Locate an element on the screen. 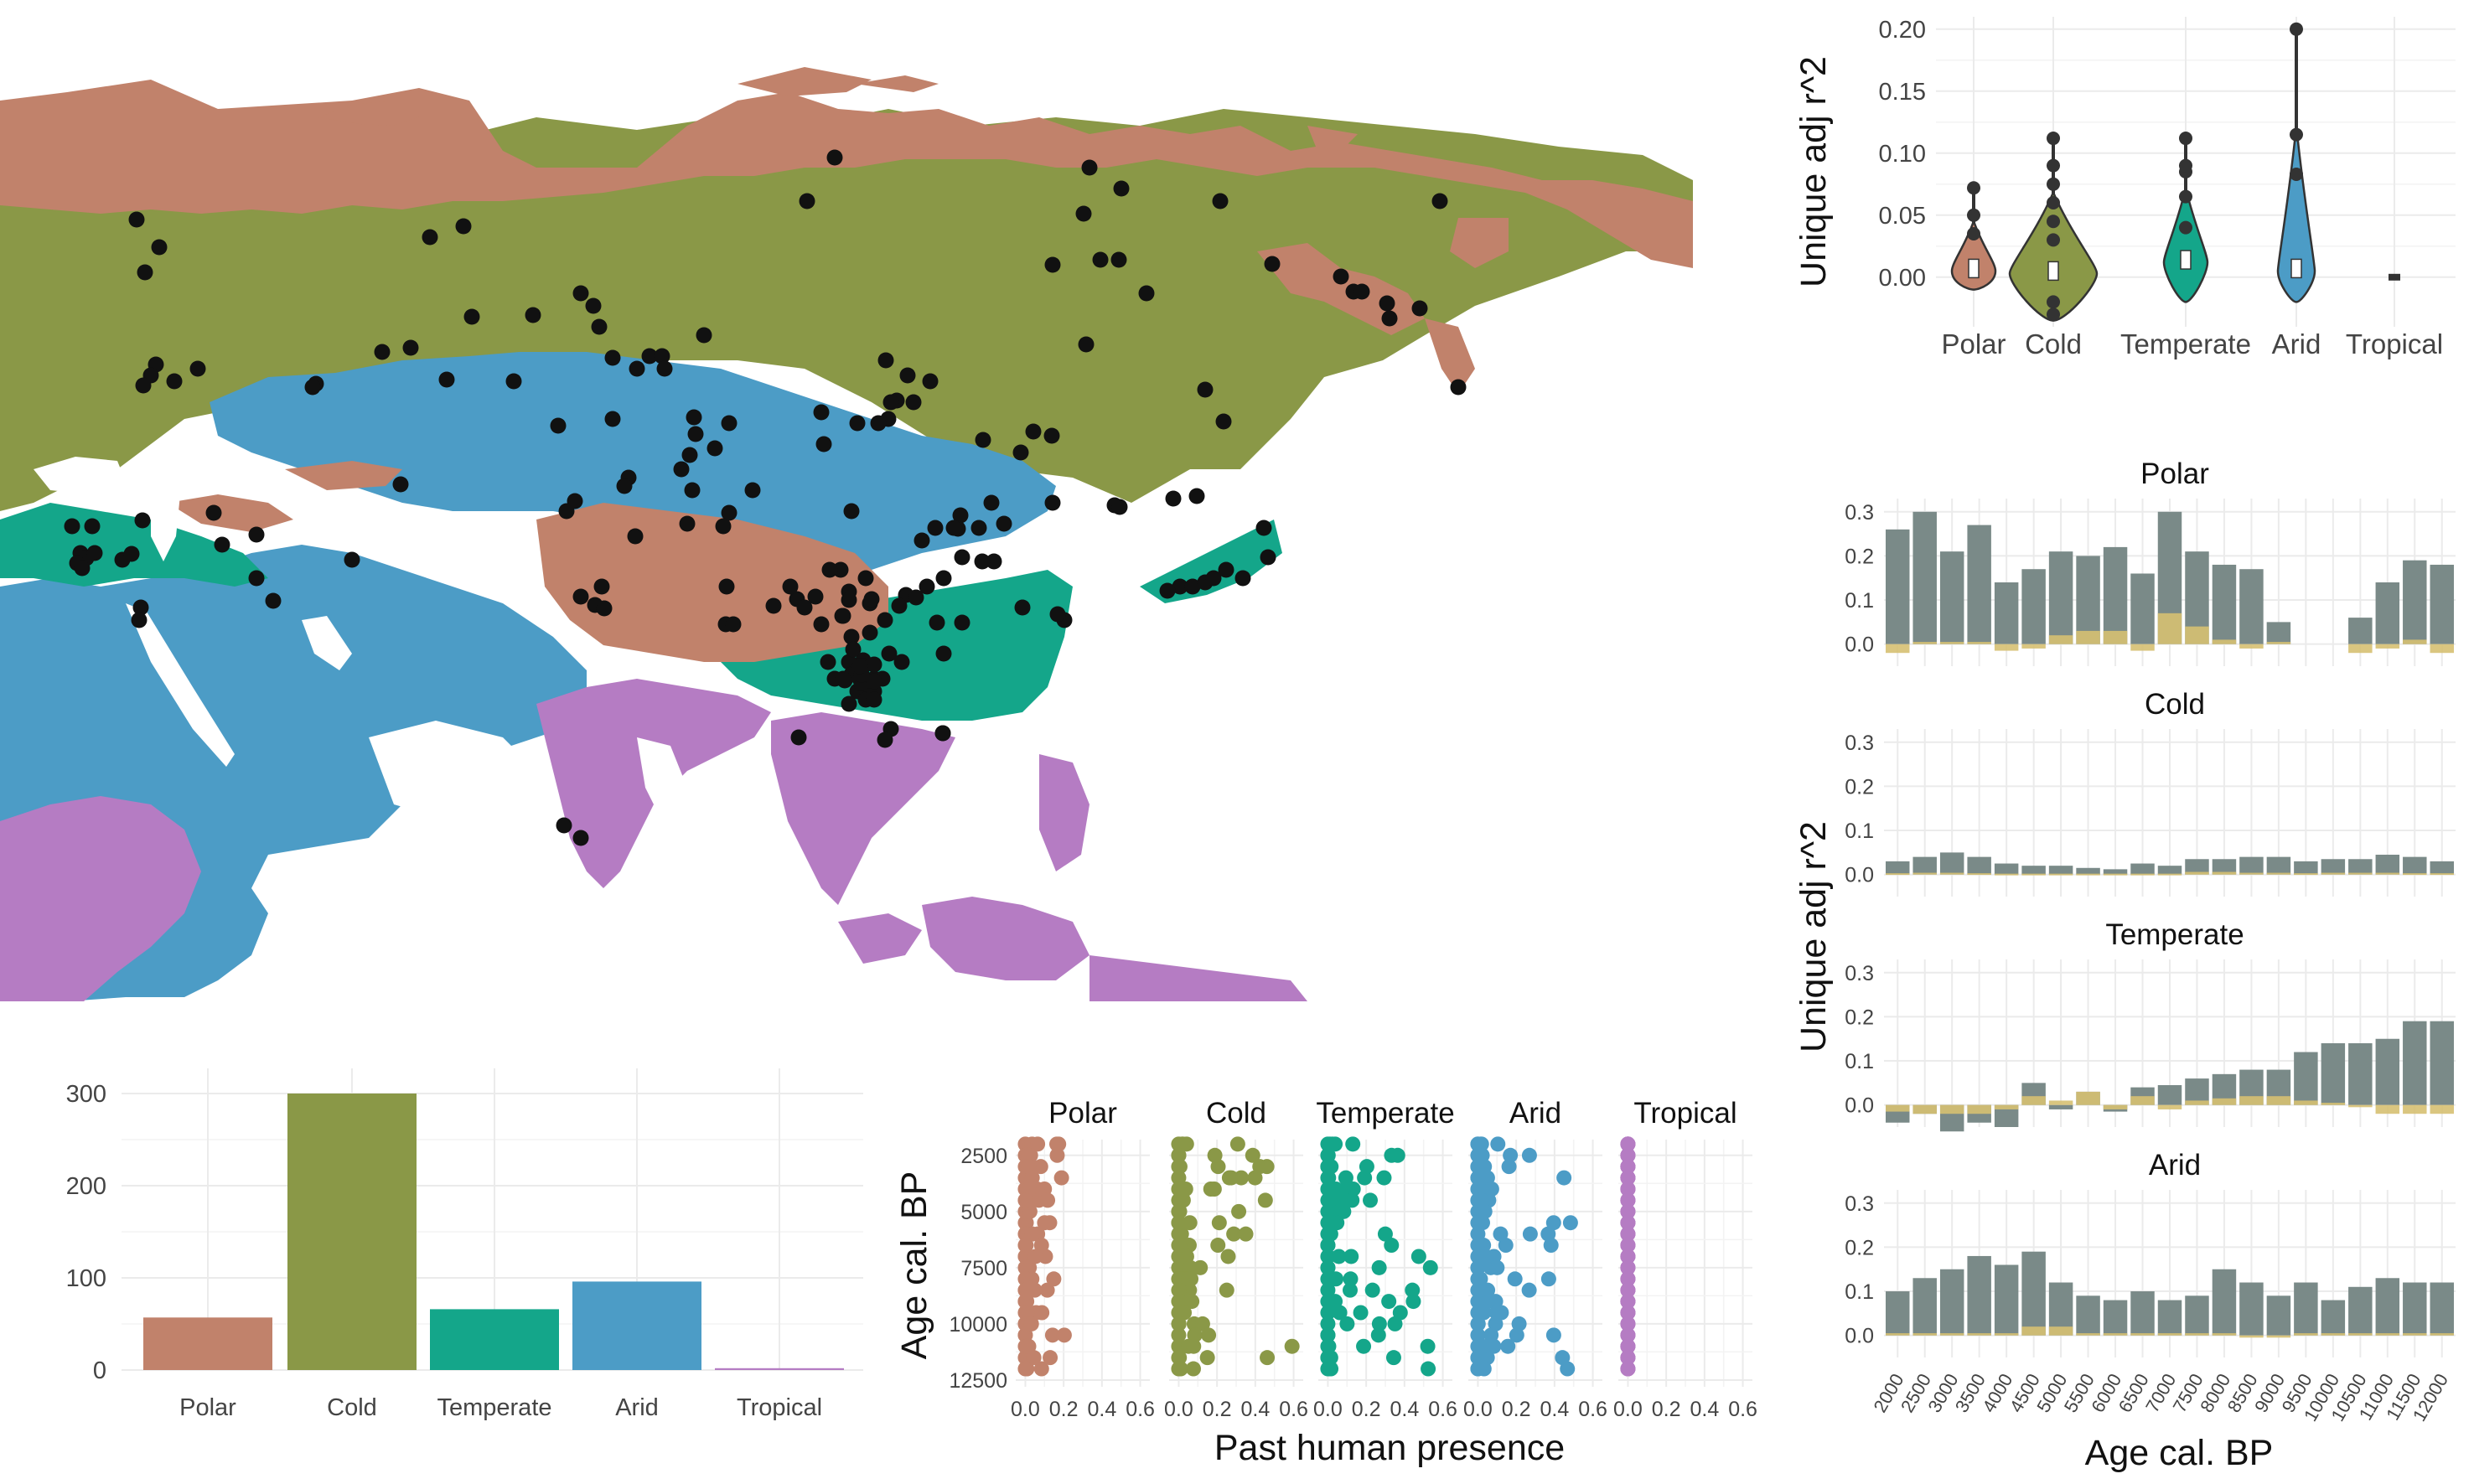 The height and width of the screenshot is (1484, 2474). timeseries-ytick-label: 0.2 is located at coordinates (1859, 787).